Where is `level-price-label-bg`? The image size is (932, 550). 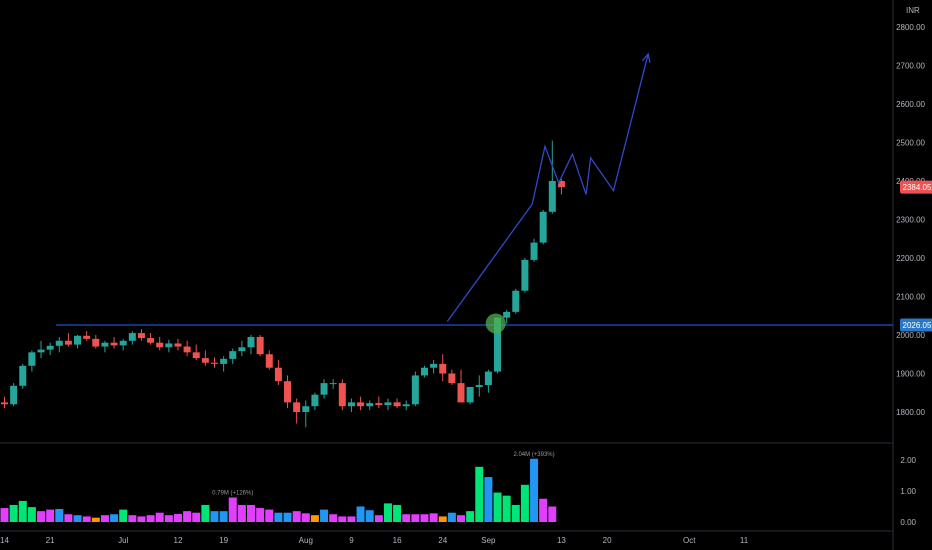 level-price-label-bg is located at coordinates (916, 325).